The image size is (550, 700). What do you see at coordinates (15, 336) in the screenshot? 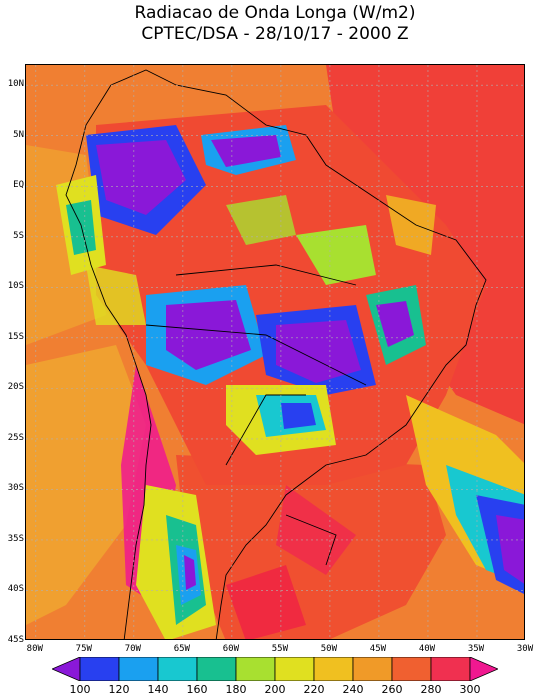
I see `lat-label-5: 15S` at bounding box center [15, 336].